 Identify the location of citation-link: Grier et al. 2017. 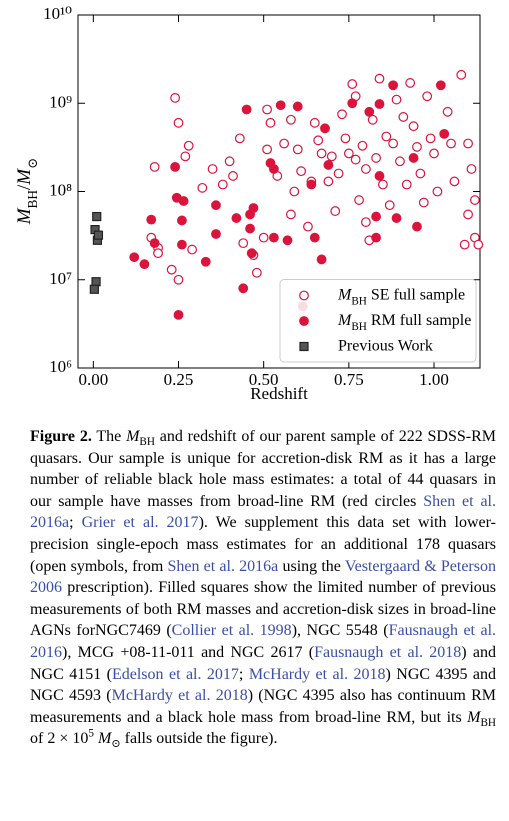
(140, 523).